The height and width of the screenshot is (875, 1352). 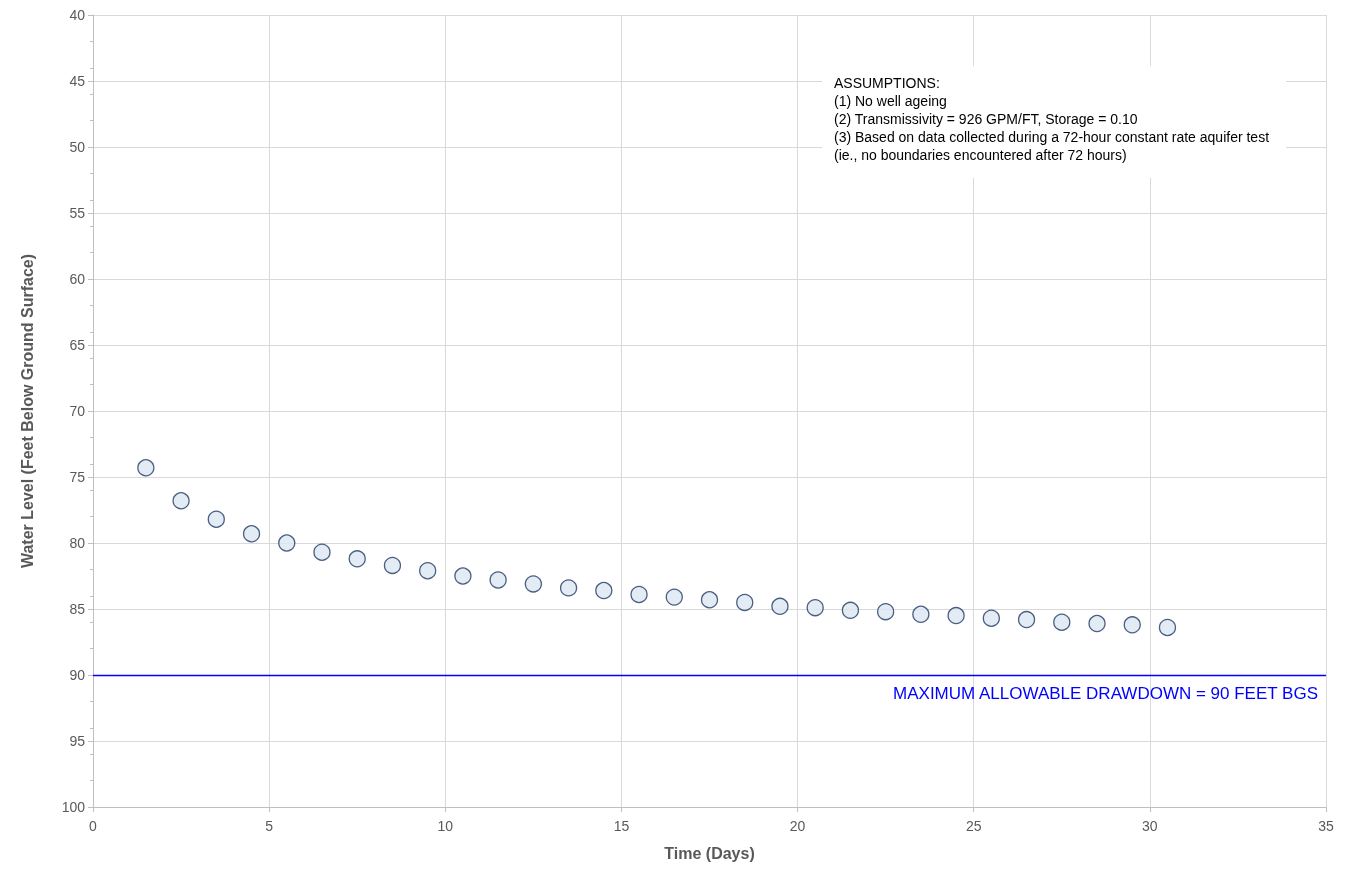 I want to click on y-tick-label: 65, so click(x=77, y=345).